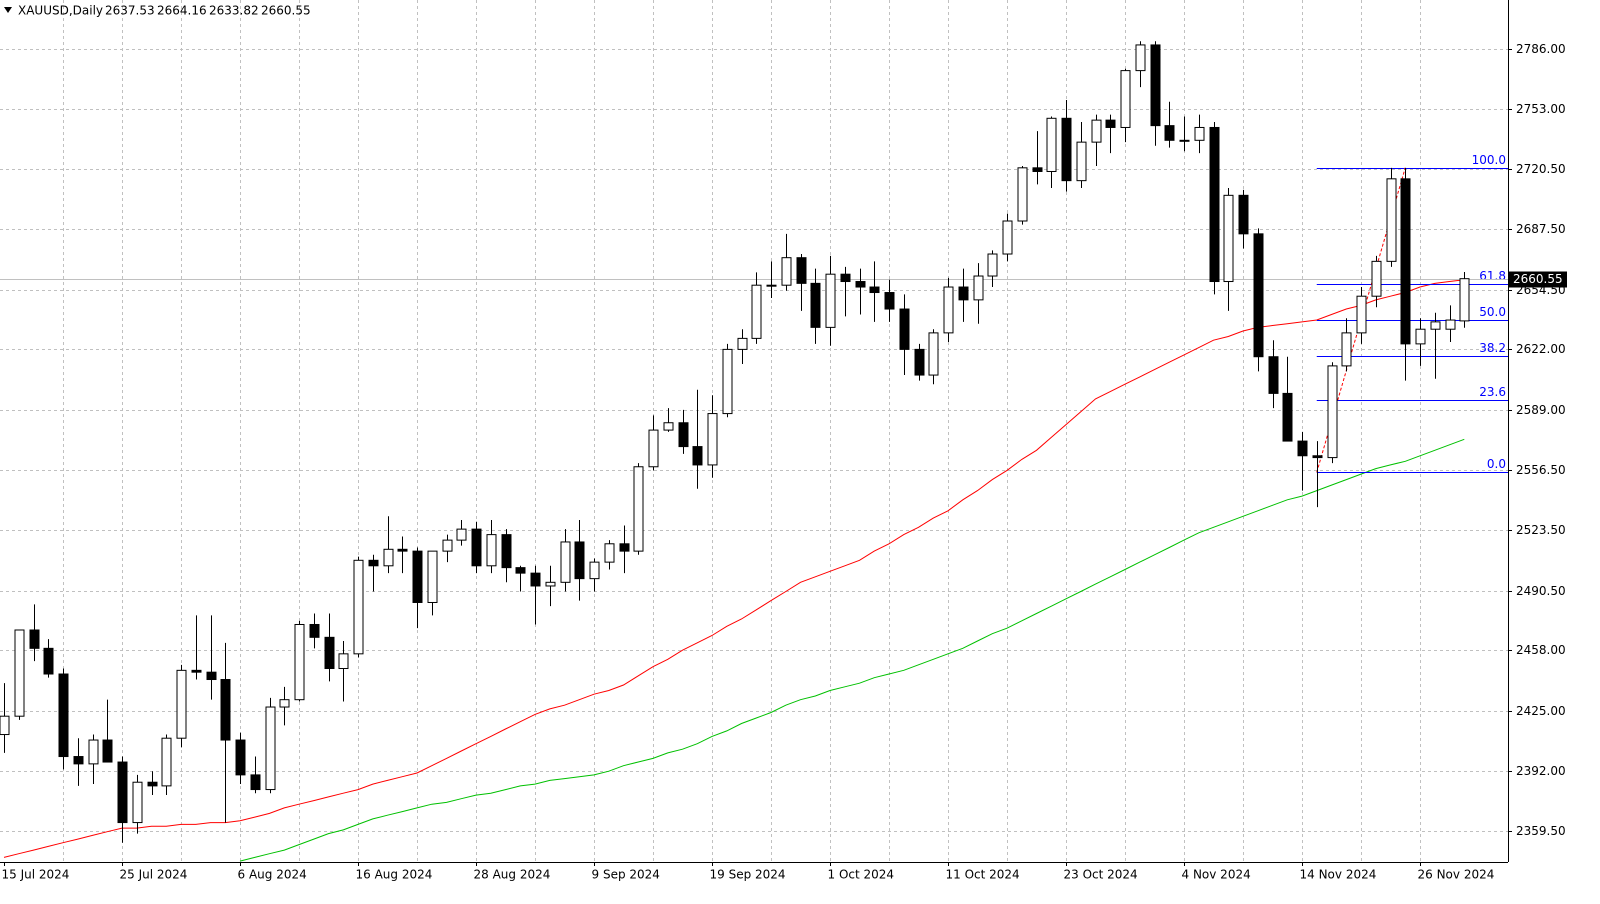 This screenshot has width=1600, height=904. I want to click on y-tick-label: 2687.50, so click(1541, 229).